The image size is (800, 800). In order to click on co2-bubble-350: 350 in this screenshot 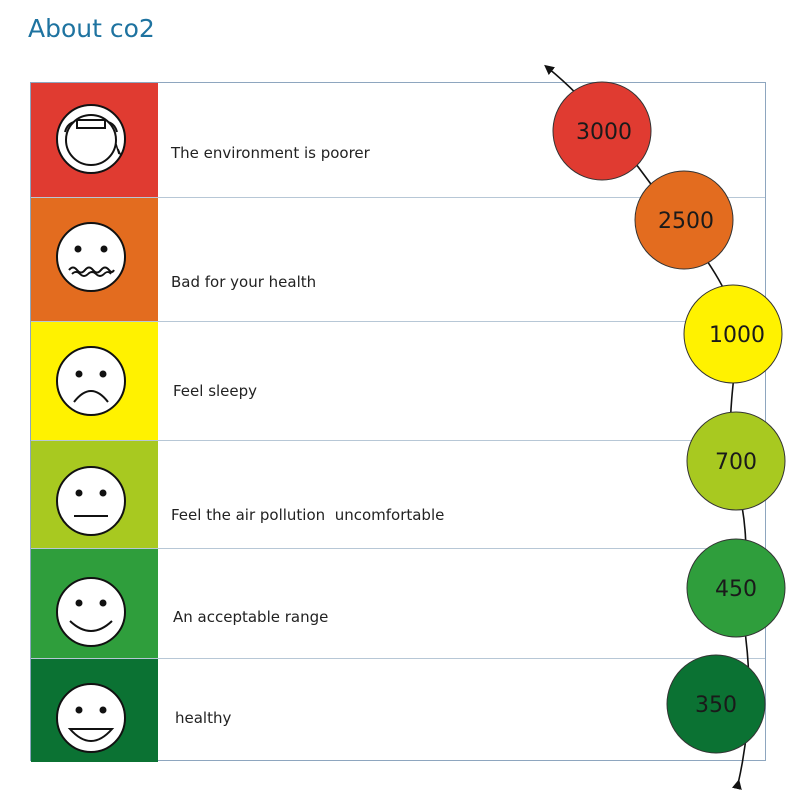, I will do `click(716, 704)`.